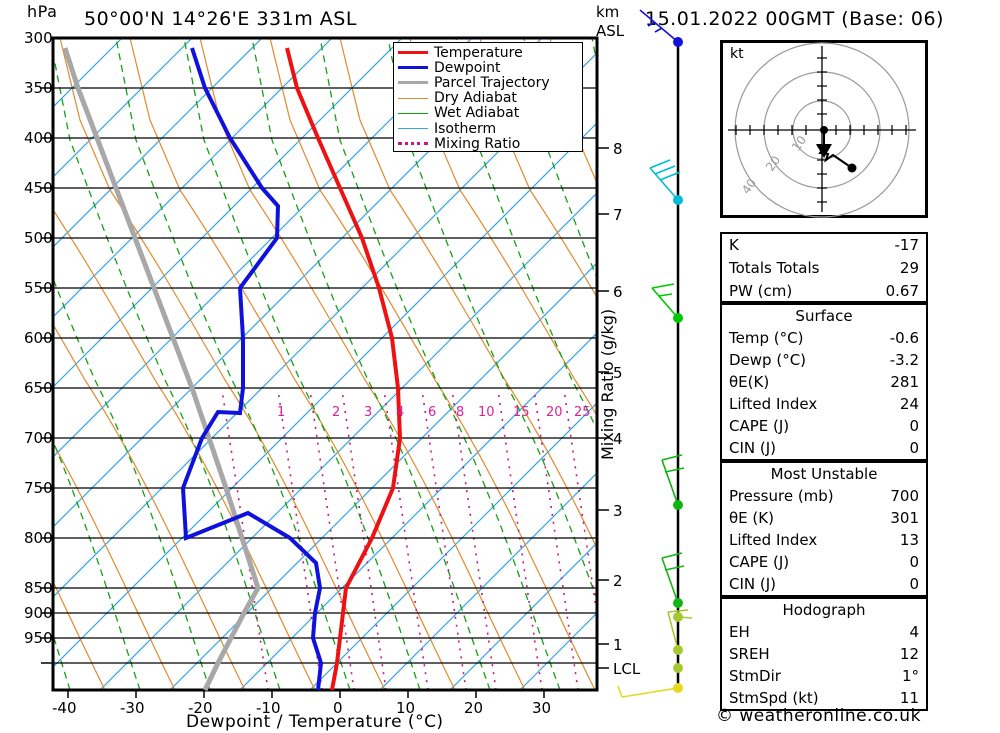 This screenshot has width=1000, height=733. Describe the element at coordinates (907, 245) in the screenshot. I see `index-value: -17` at that location.